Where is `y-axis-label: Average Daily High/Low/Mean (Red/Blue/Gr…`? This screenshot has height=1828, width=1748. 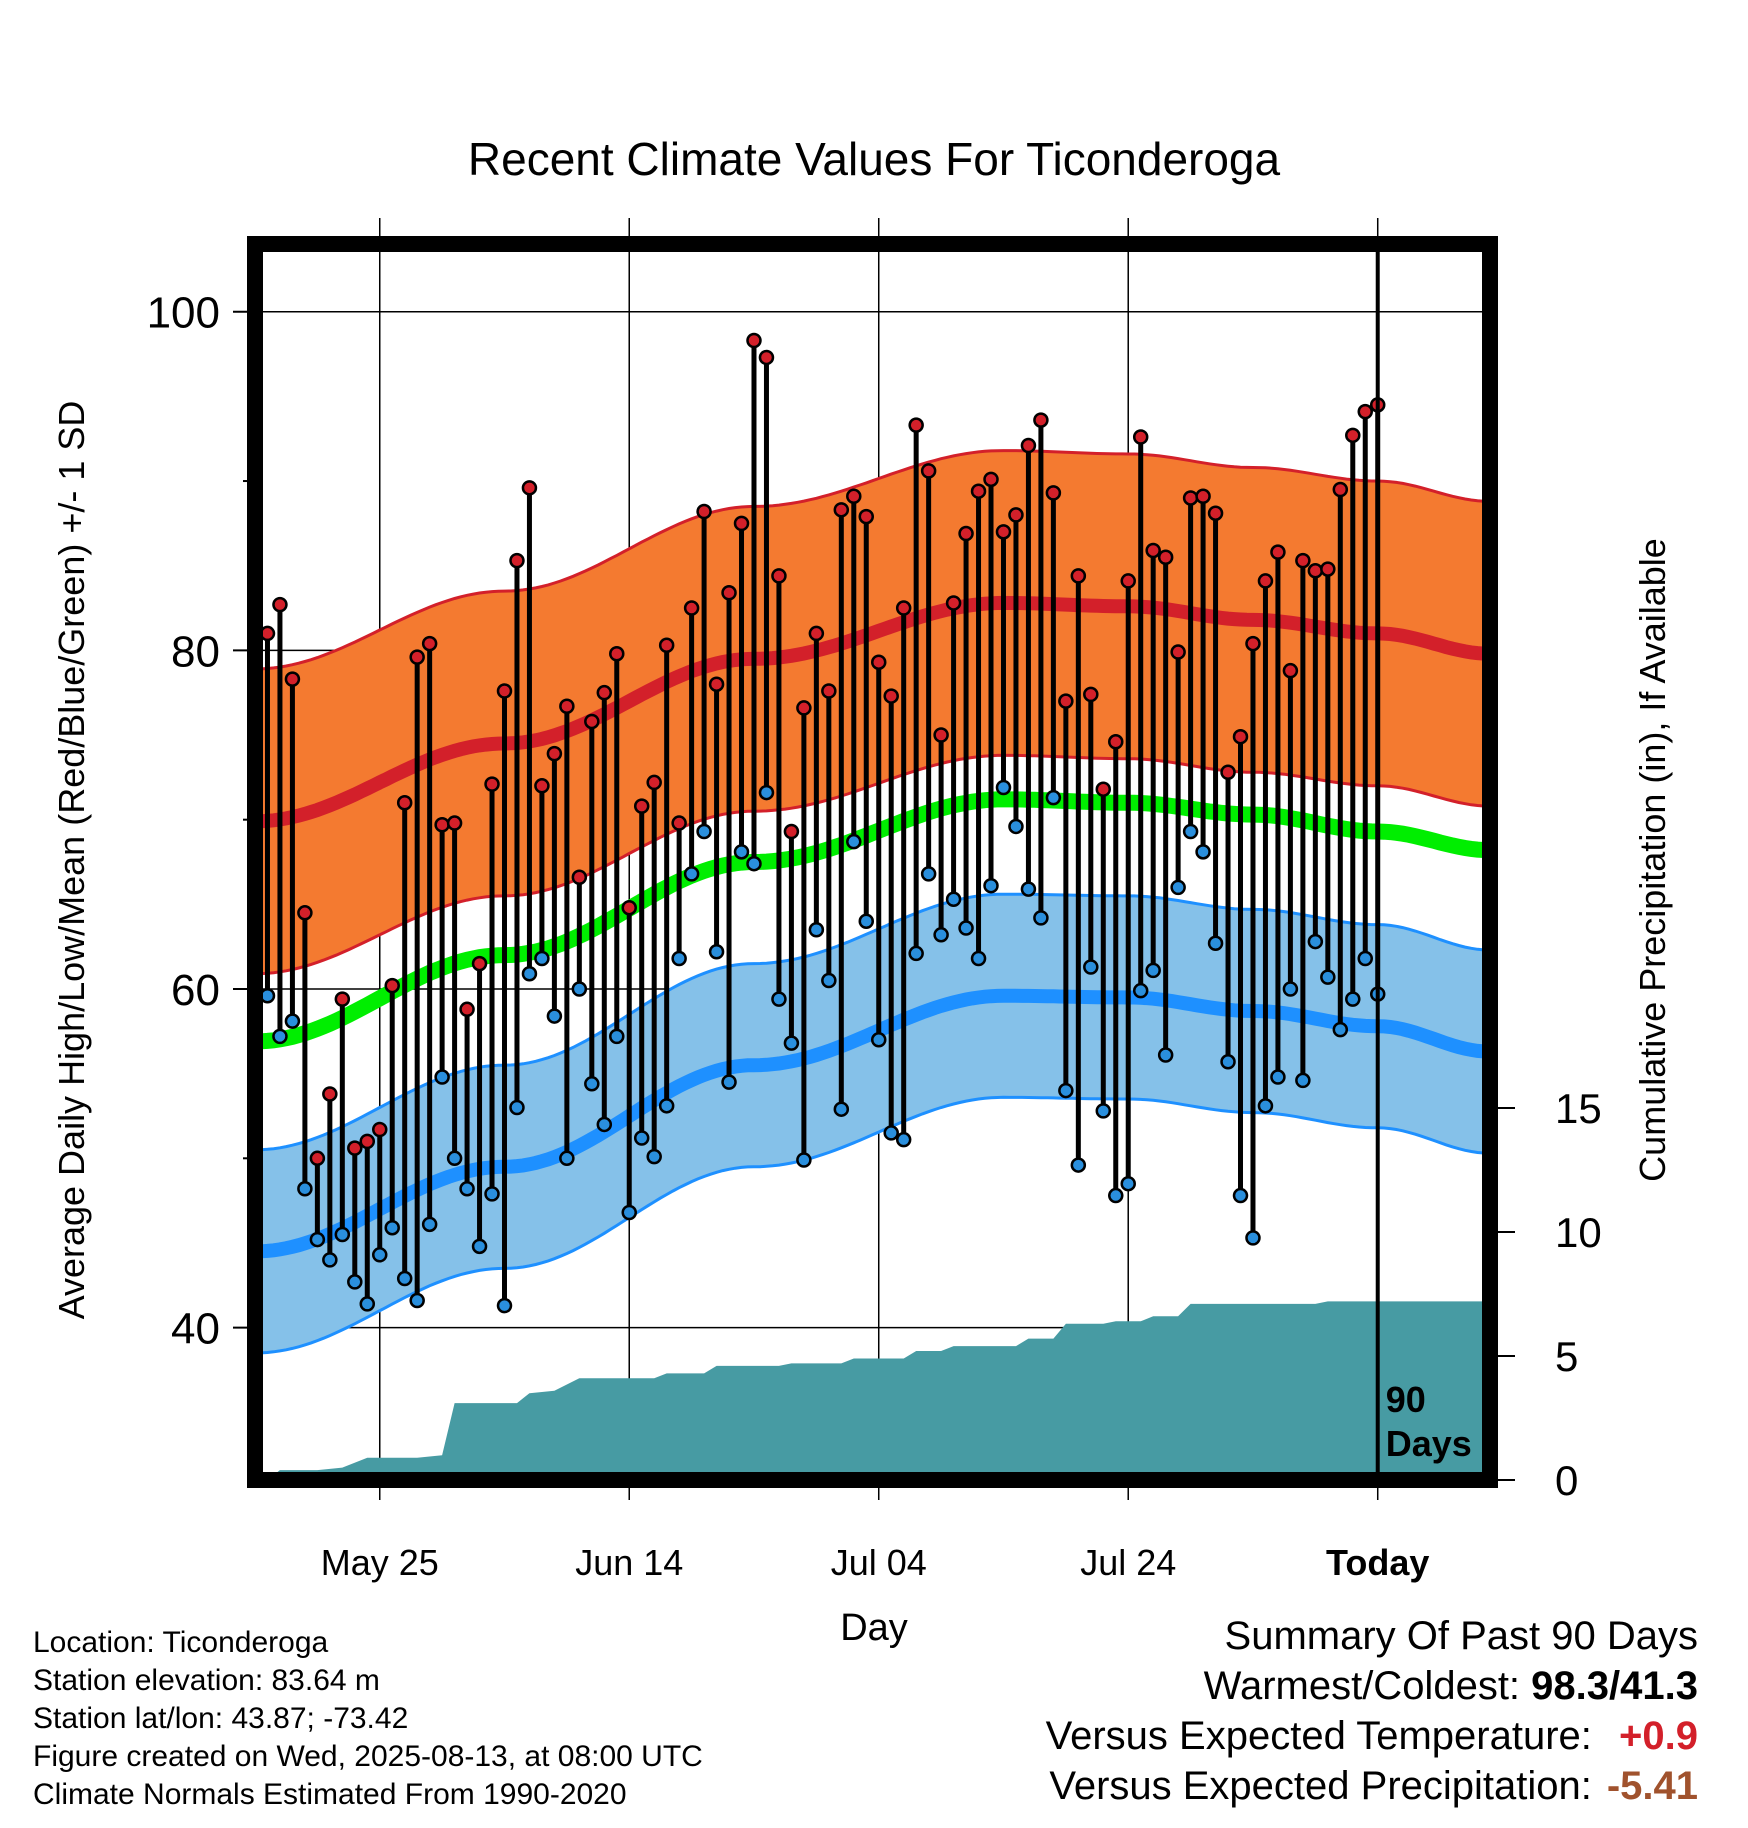
y-axis-label: Average Daily High/Low/Mean (Red/Blue/Gr… is located at coordinates (71, 860).